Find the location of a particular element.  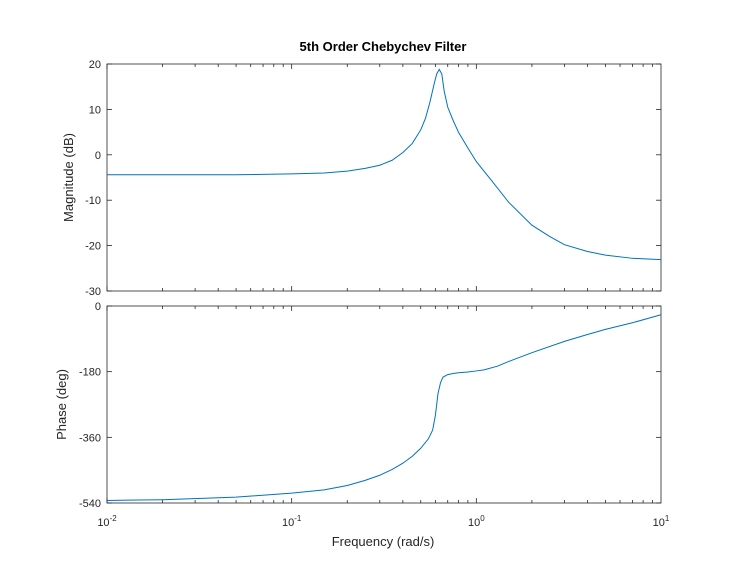

magnitude-y-tick-label: -10 is located at coordinates (93, 201).